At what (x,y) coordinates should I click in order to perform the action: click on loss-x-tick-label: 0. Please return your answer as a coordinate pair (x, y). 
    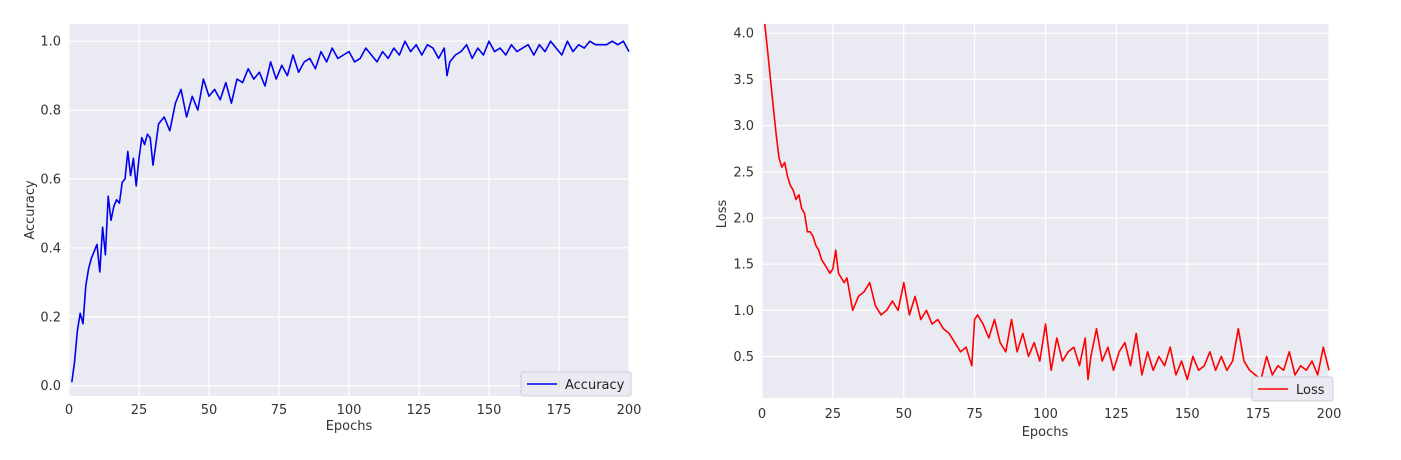
    Looking at the image, I should click on (762, 414).